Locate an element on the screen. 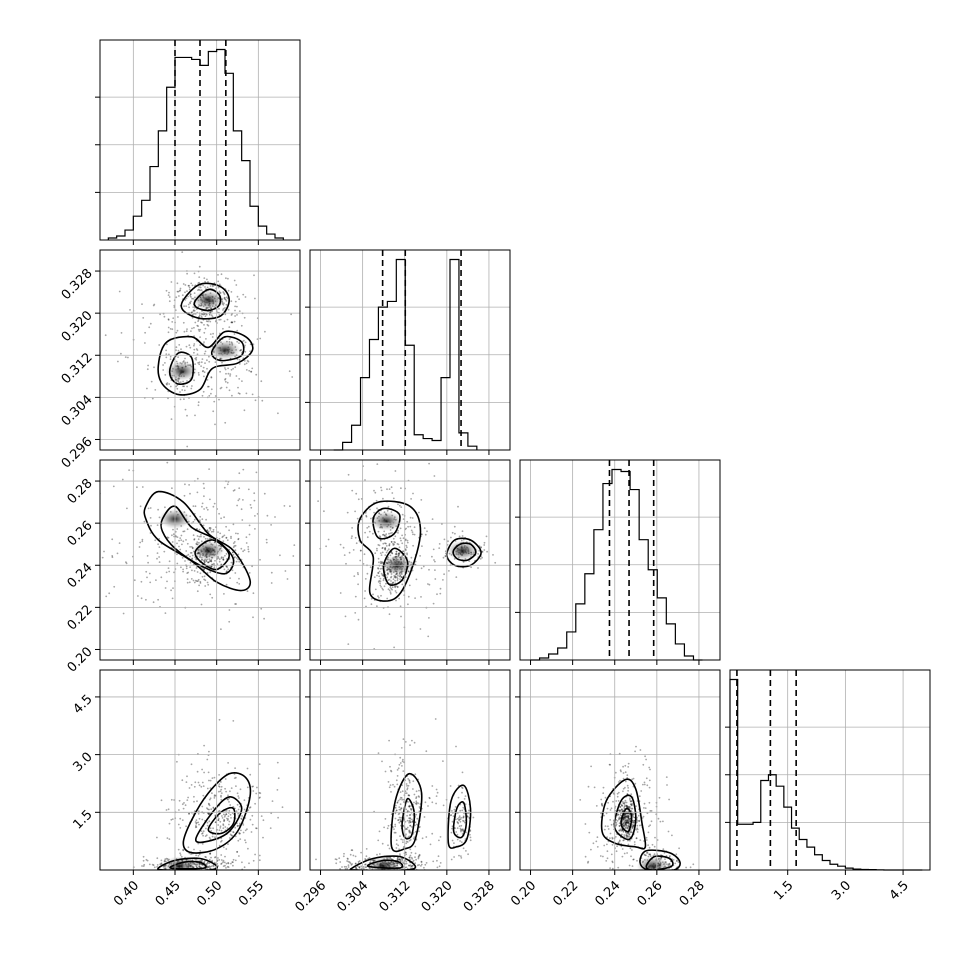 The image size is (970, 970). y-tick-label: 0.312 is located at coordinates (77, 368).